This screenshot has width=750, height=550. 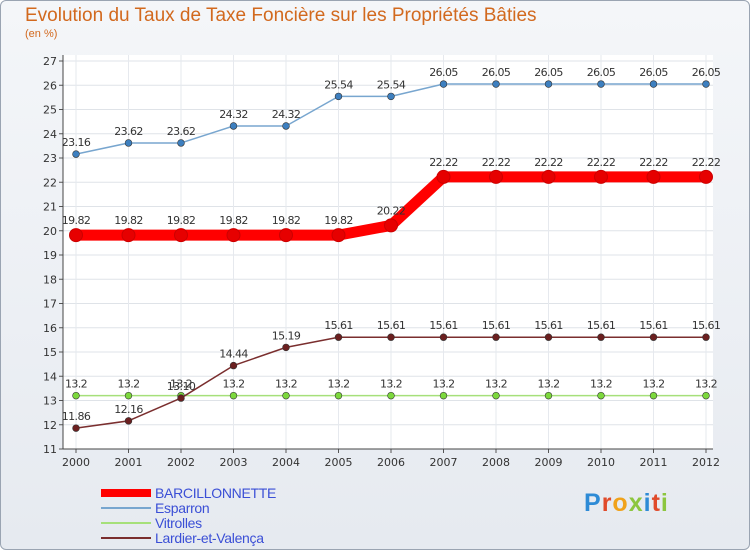 I want to click on y-tick-label: 11, so click(x=50, y=449).